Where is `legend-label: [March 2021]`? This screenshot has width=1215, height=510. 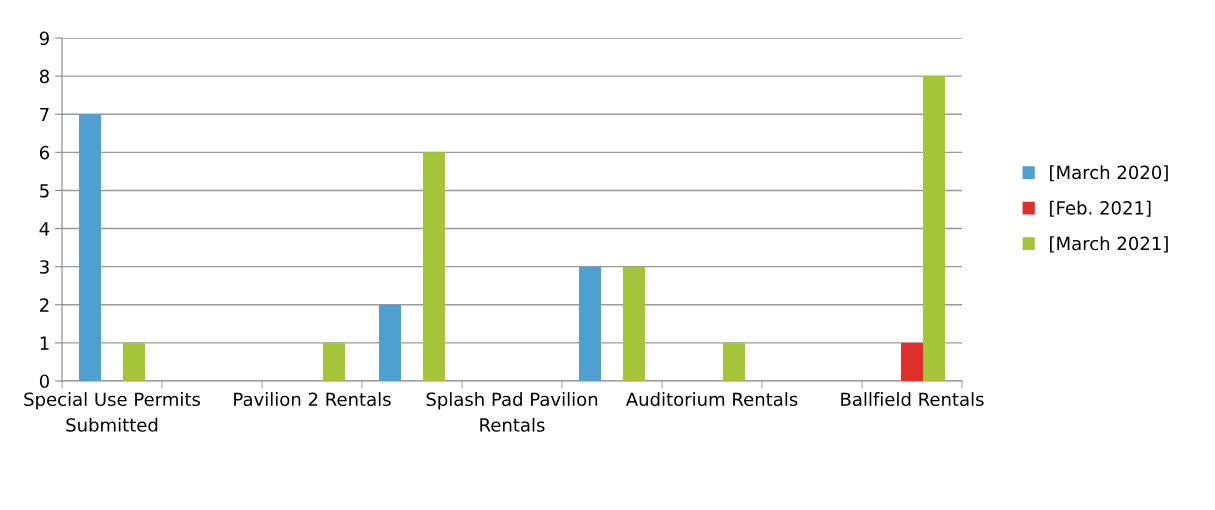
legend-label: [March 2021] is located at coordinates (1109, 244).